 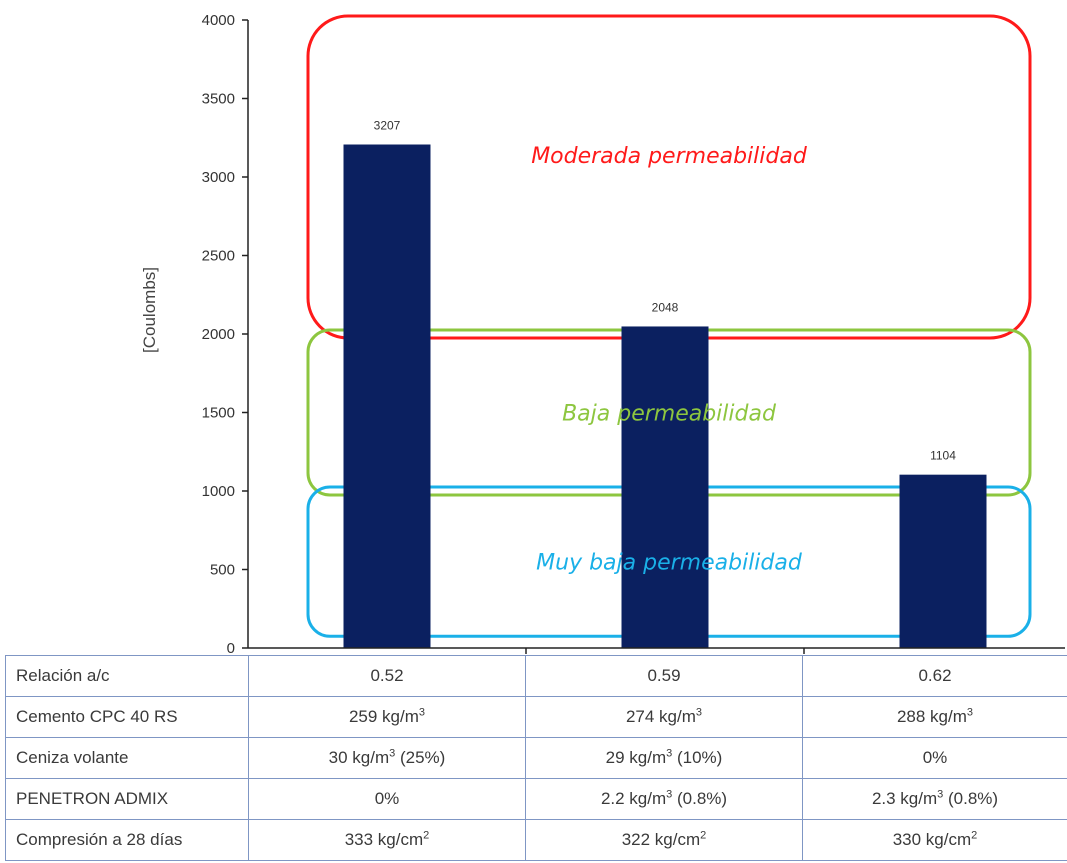 I want to click on table-cell: 2.3 kg/m3 (0.8%), so click(x=934, y=799).